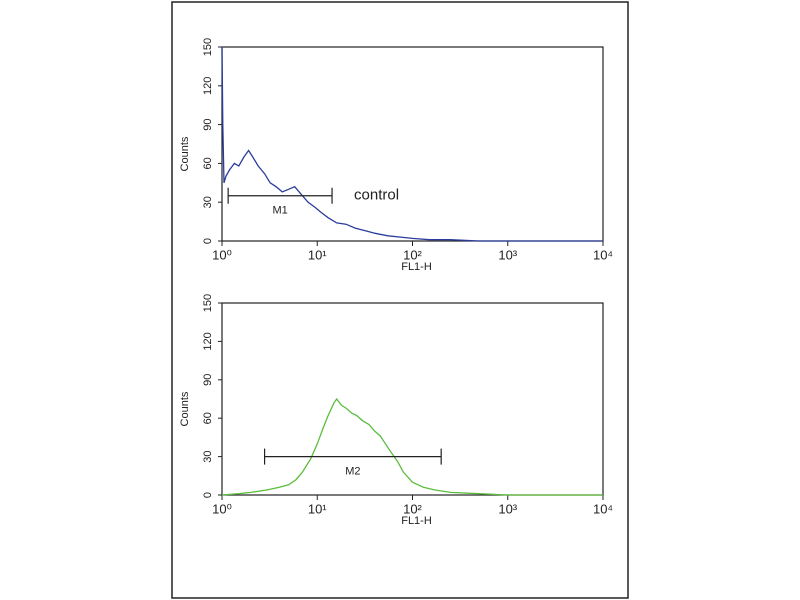 The image size is (800, 600). Describe the element at coordinates (352, 472) in the screenshot. I see `gate-label: M2` at that location.